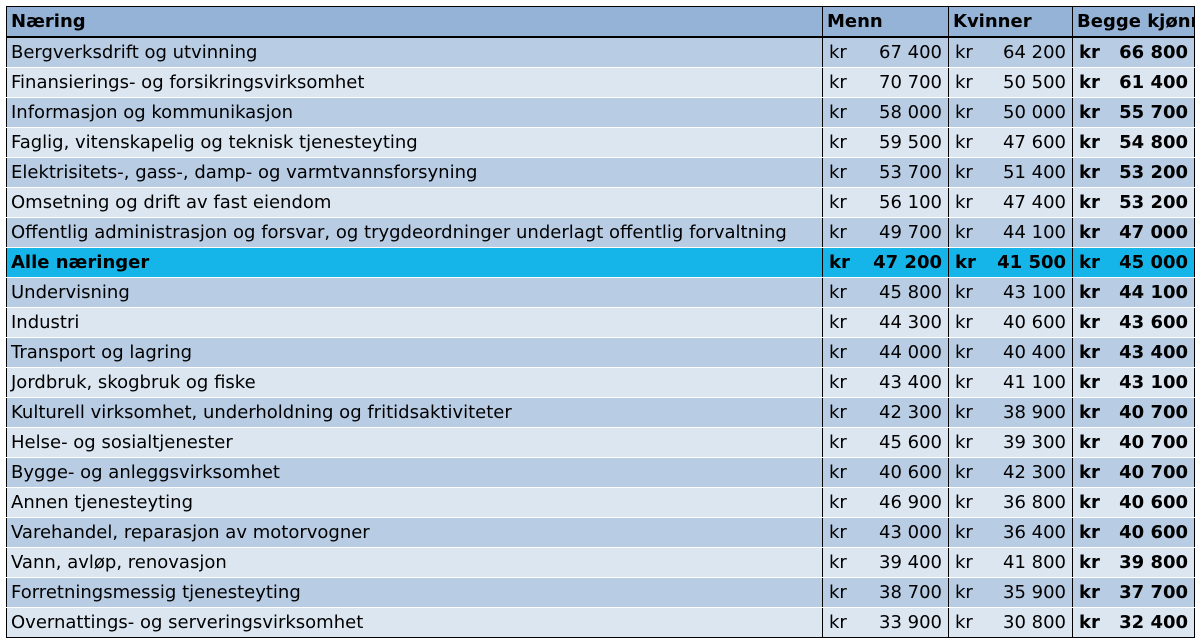  What do you see at coordinates (900, 382) in the screenshot?
I see `menn-value-cell: 43 400` at bounding box center [900, 382].